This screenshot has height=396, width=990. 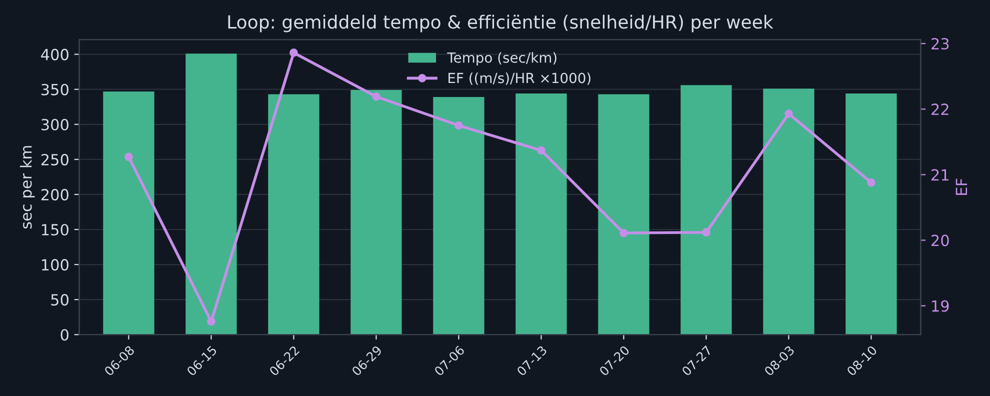 What do you see at coordinates (54, 124) in the screenshot?
I see `y-tick-label: 300` at bounding box center [54, 124].